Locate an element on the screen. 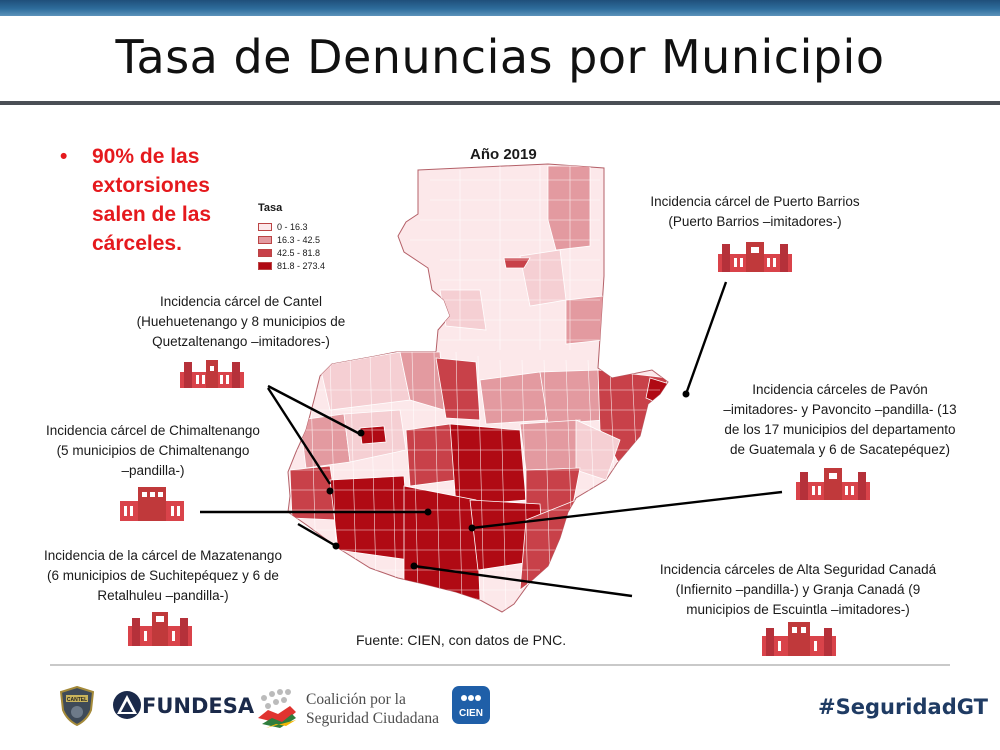 The height and width of the screenshot is (750, 1000). fundesa-logo-text: FUNDESA is located at coordinates (198, 706).